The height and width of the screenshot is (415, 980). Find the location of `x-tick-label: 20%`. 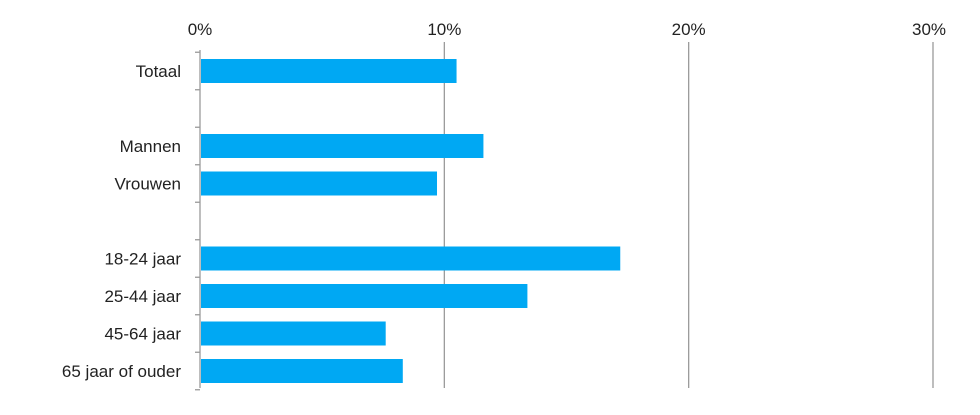

x-tick-label: 20% is located at coordinates (689, 29).